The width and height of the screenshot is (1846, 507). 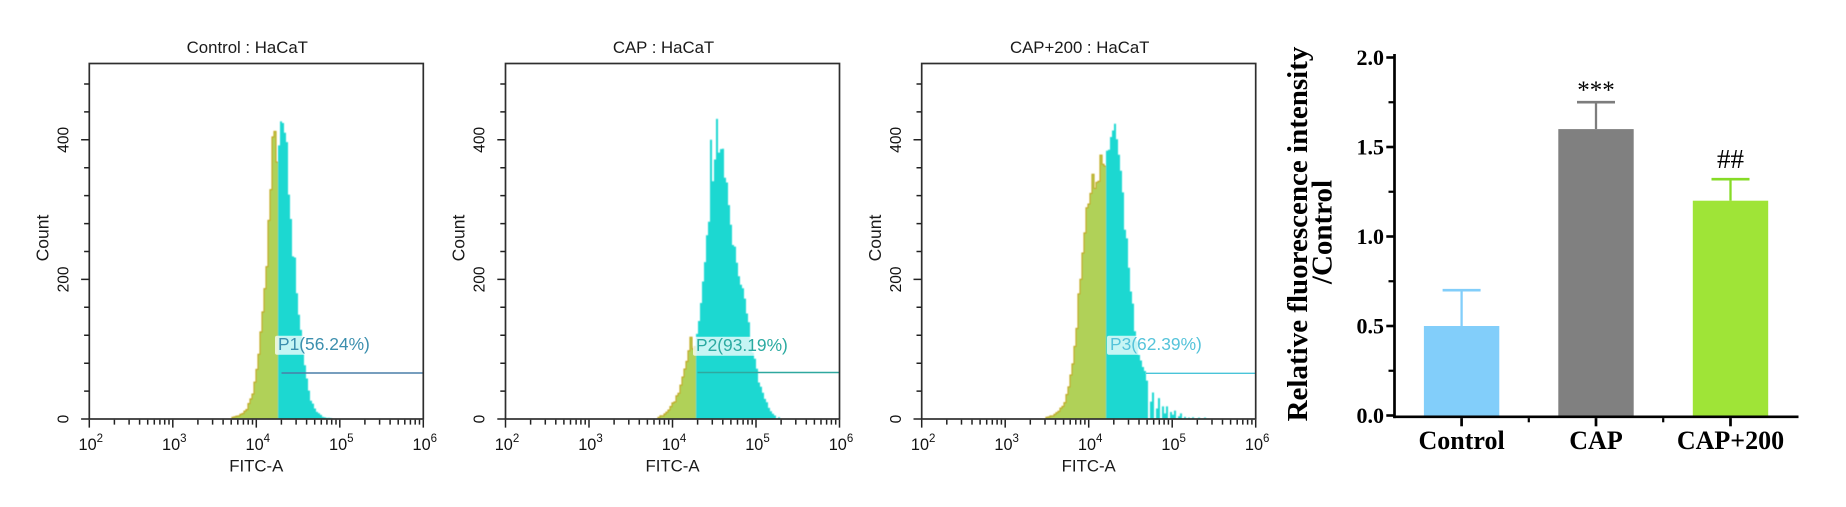 I want to click on svg-text: CAP+200 : HaCaT, so click(x=1079, y=47).